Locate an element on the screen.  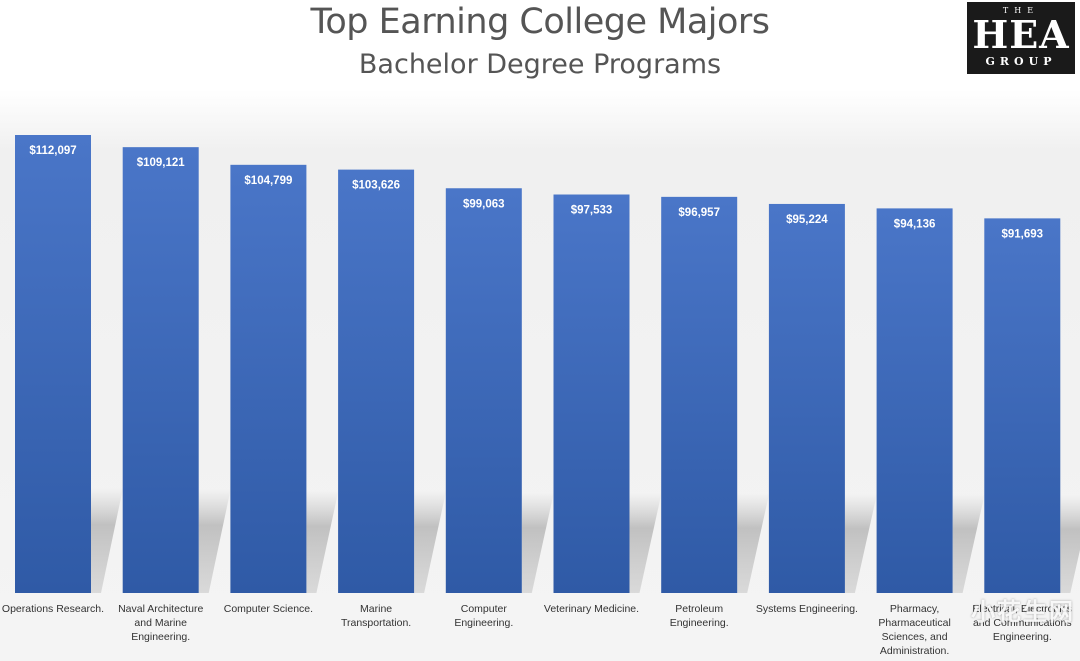
category-label-line: and Marine is located at coordinates (160, 623).